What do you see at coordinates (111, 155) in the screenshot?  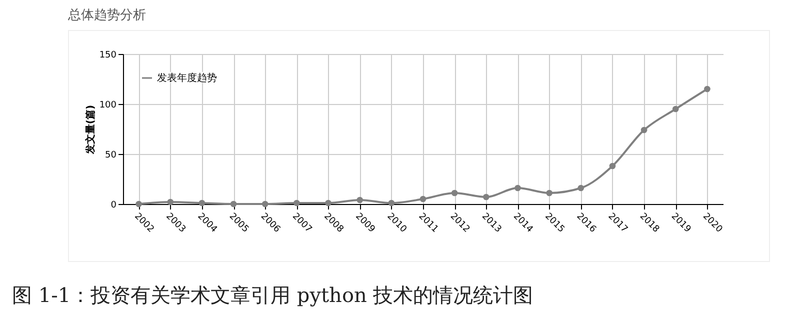 I see `y-tick-label: 50` at bounding box center [111, 155].